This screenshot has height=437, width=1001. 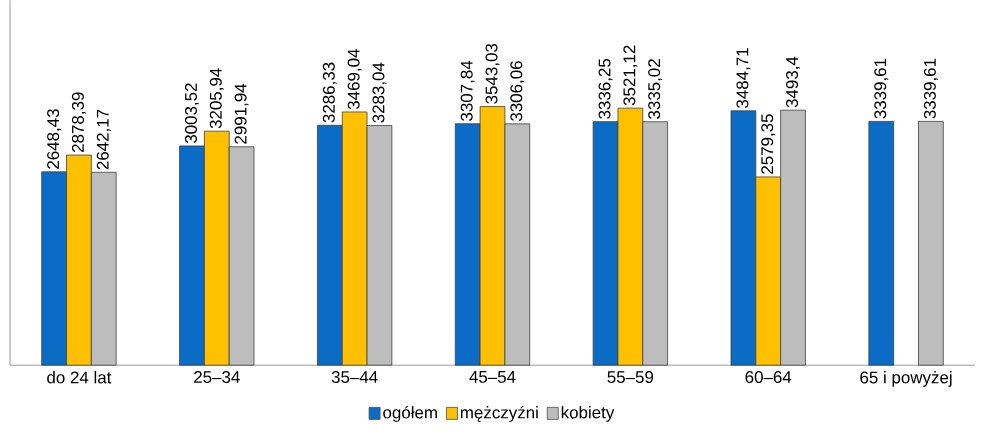 What do you see at coordinates (103, 139) in the screenshot?
I see `data-label: 2642,17` at bounding box center [103, 139].